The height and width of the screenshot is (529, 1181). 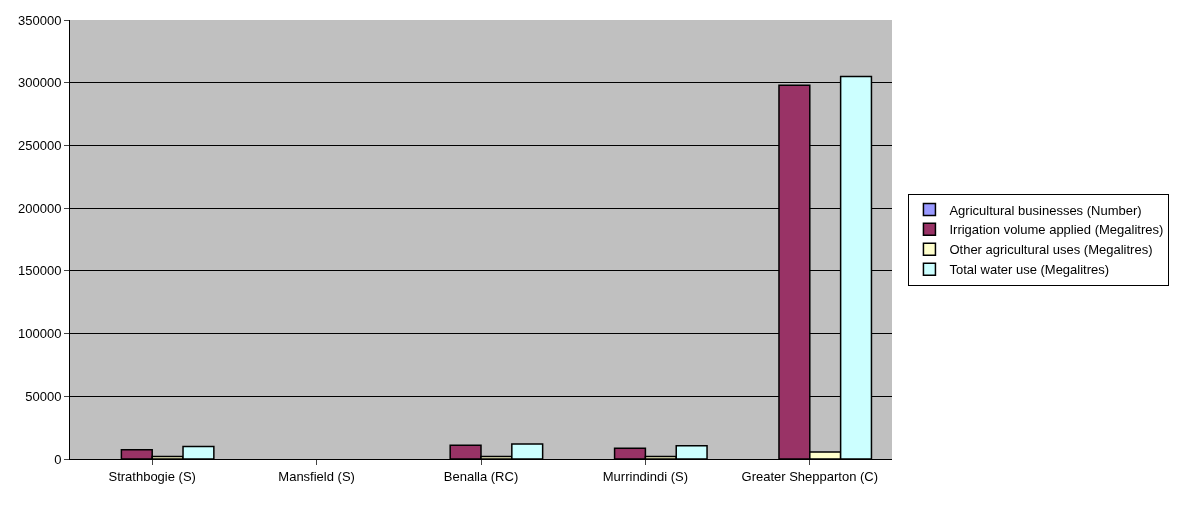 I want to click on x-tick-label: Mansfield (S), so click(x=316, y=476).